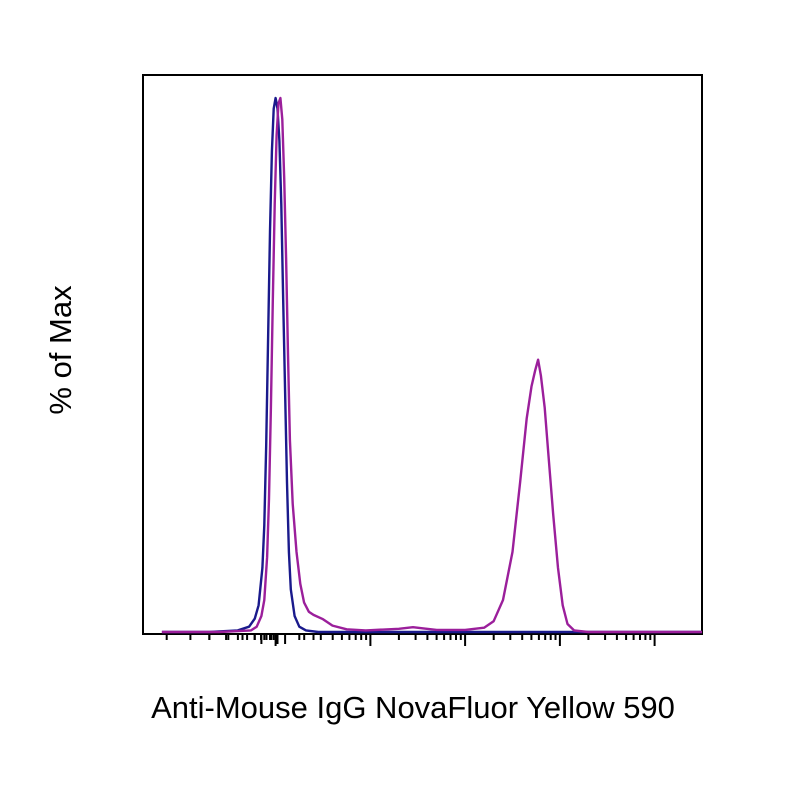  Describe the element at coordinates (410, 640) in the screenshot. I see `x-axis-ticks` at that location.